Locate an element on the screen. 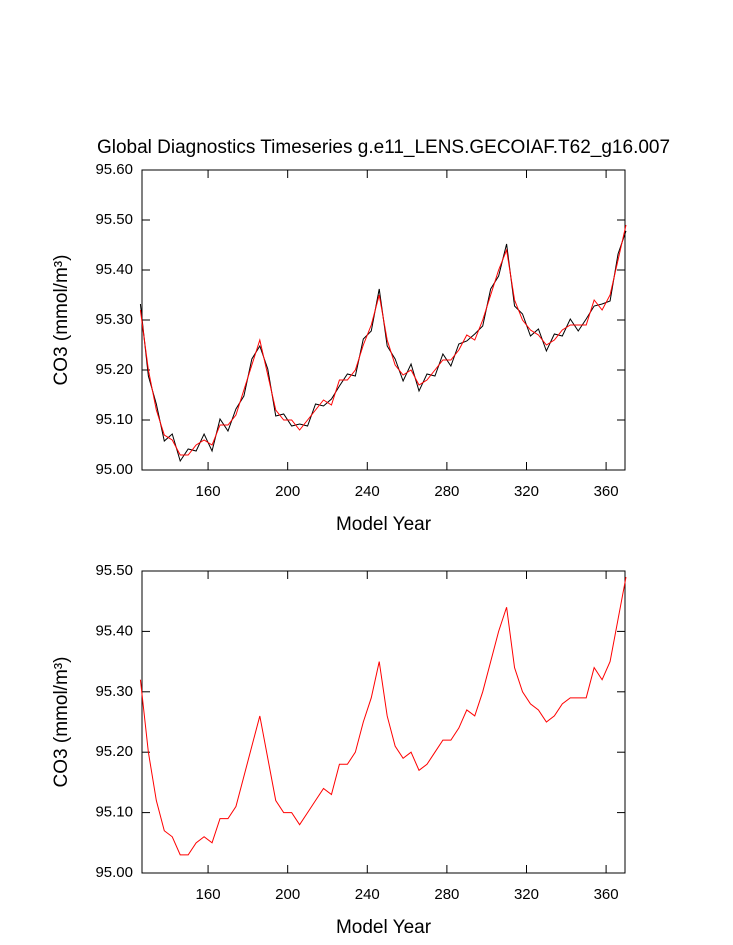 The width and height of the screenshot is (733, 945). y-tick-label: 95.60 is located at coordinates (114, 169).